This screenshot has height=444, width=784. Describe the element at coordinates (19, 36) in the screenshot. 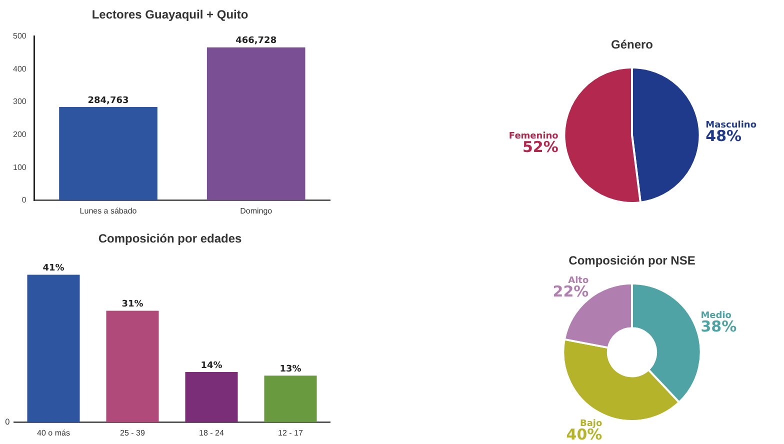

I see `y-tick-label: 500` at that location.